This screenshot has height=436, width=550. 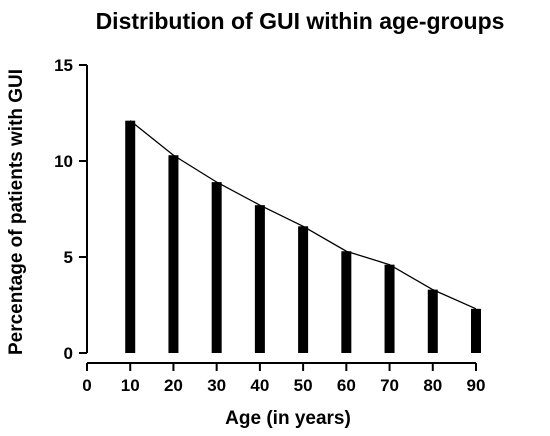 I want to click on x-tick-label-30: 30, so click(x=216, y=385).